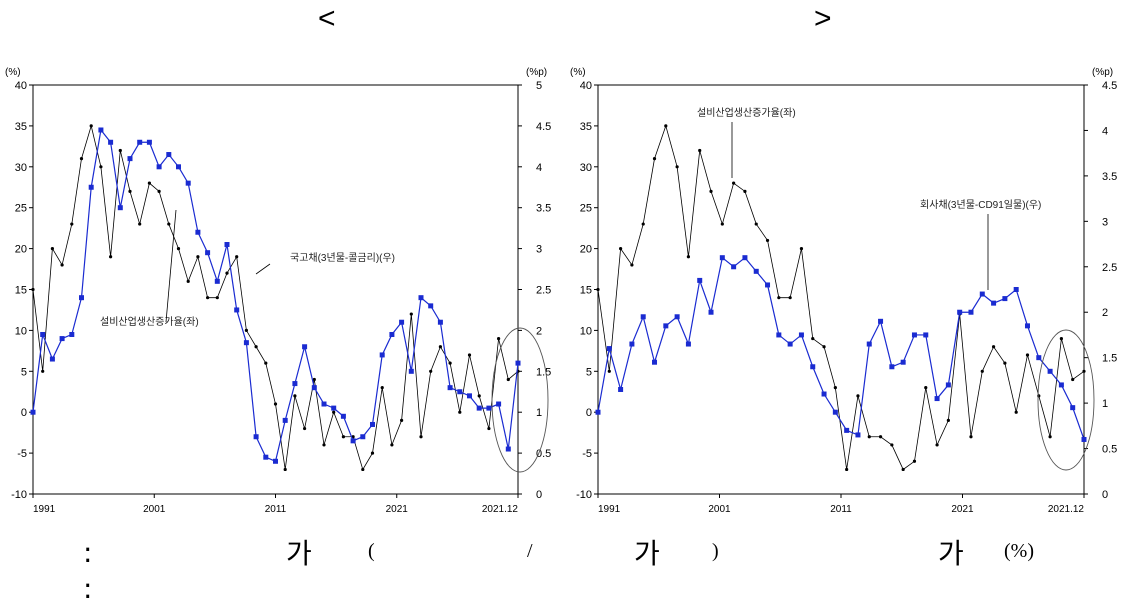 The image size is (1126, 609). Describe the element at coordinates (1105, 495) in the screenshot. I see `y-right-tick-label: 0` at that location.